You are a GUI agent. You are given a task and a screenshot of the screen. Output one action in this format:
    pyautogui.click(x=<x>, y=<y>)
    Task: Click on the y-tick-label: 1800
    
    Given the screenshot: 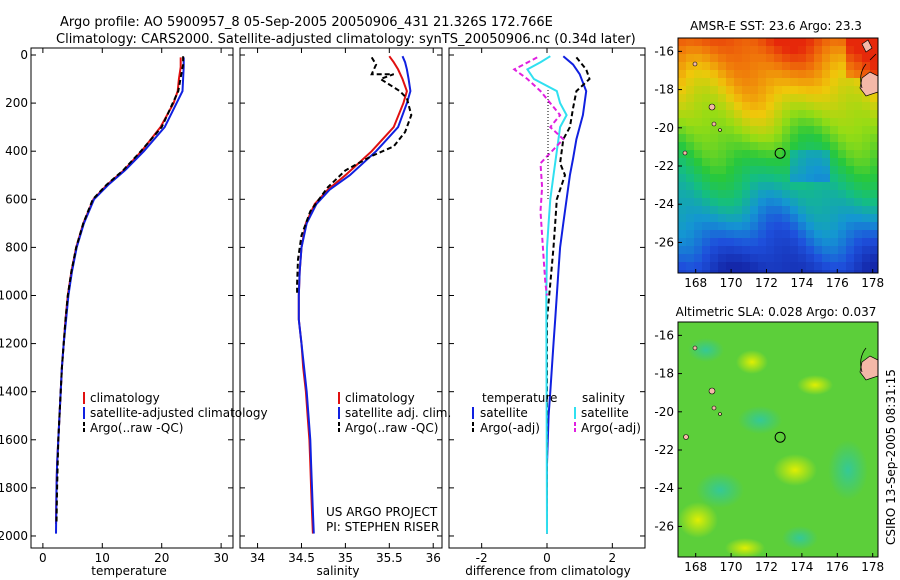 What is the action you would take?
    pyautogui.click(x=14, y=488)
    